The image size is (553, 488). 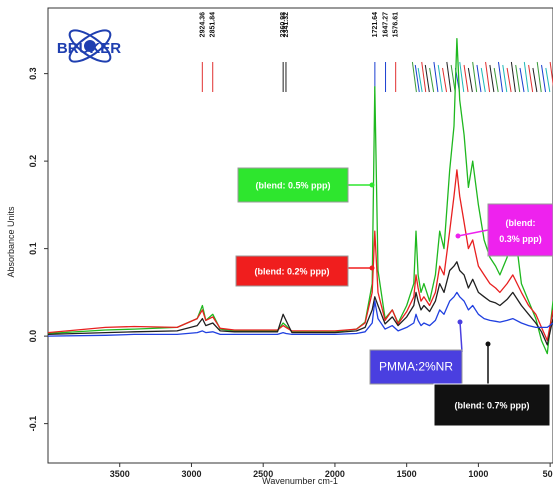 I want to click on x-tick-label: 3000, so click(x=191, y=474).